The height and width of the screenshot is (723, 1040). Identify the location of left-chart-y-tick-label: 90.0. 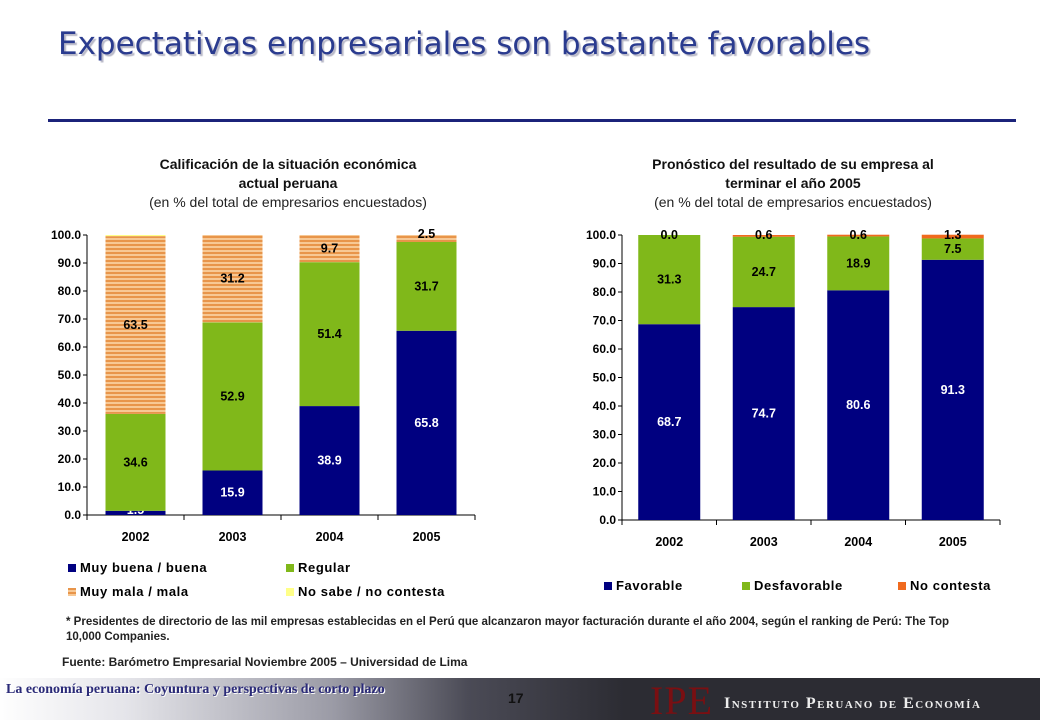
(70, 263).